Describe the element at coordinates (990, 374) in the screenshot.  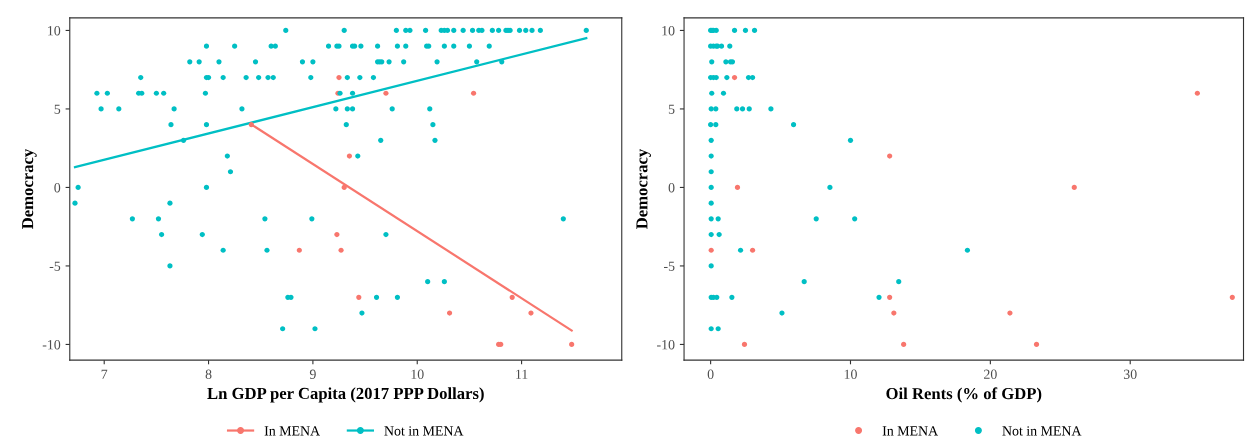
I see `x-tick-label: 20` at that location.